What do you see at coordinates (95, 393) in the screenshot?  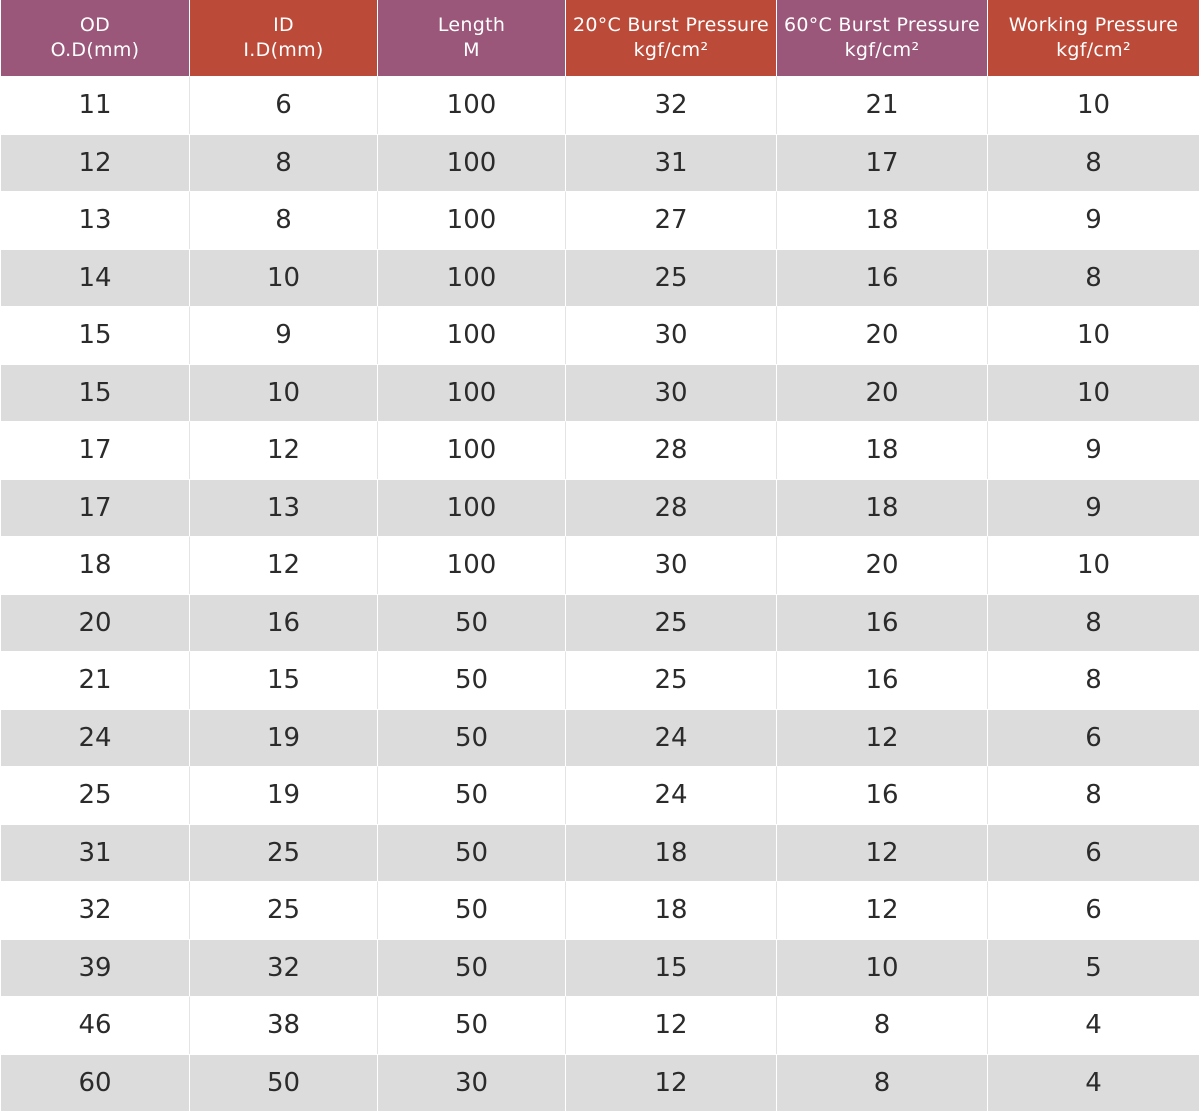 I see `cell-od: 15` at bounding box center [95, 393].